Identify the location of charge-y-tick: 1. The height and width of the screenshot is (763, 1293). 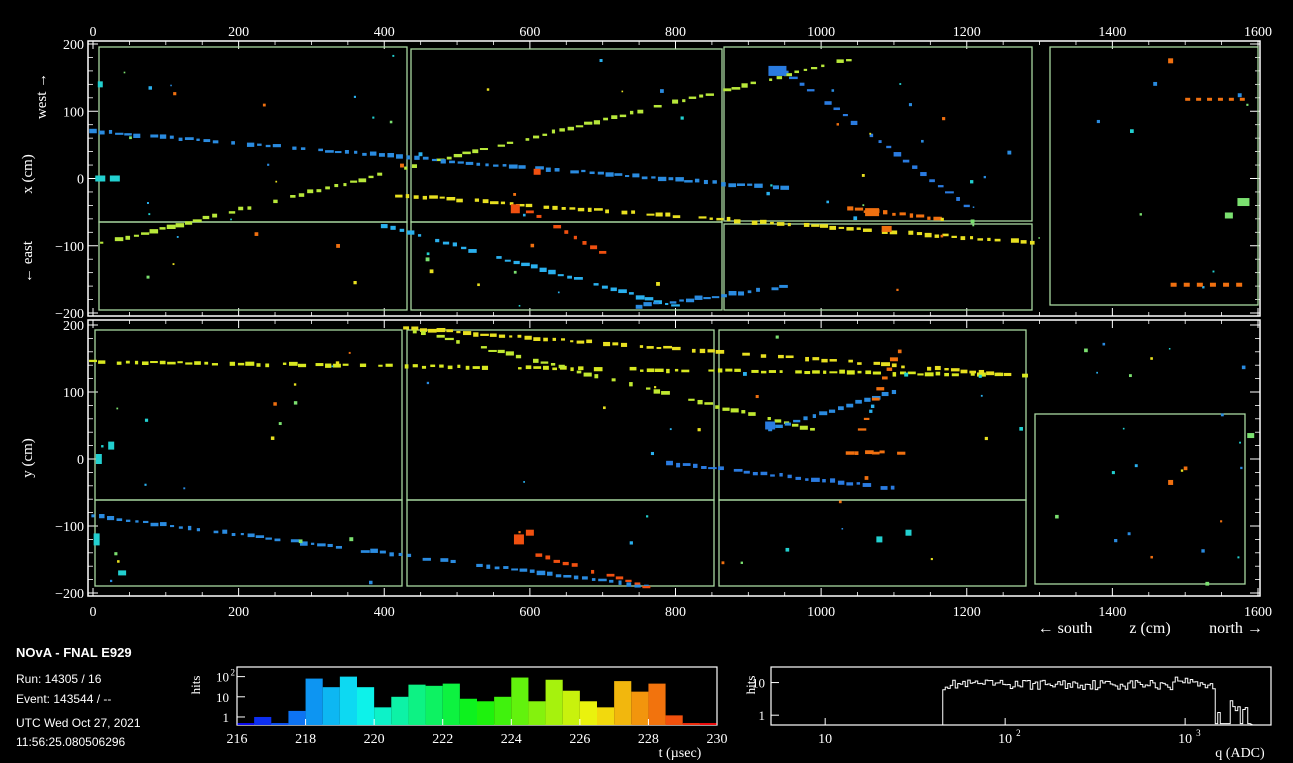
(762, 715).